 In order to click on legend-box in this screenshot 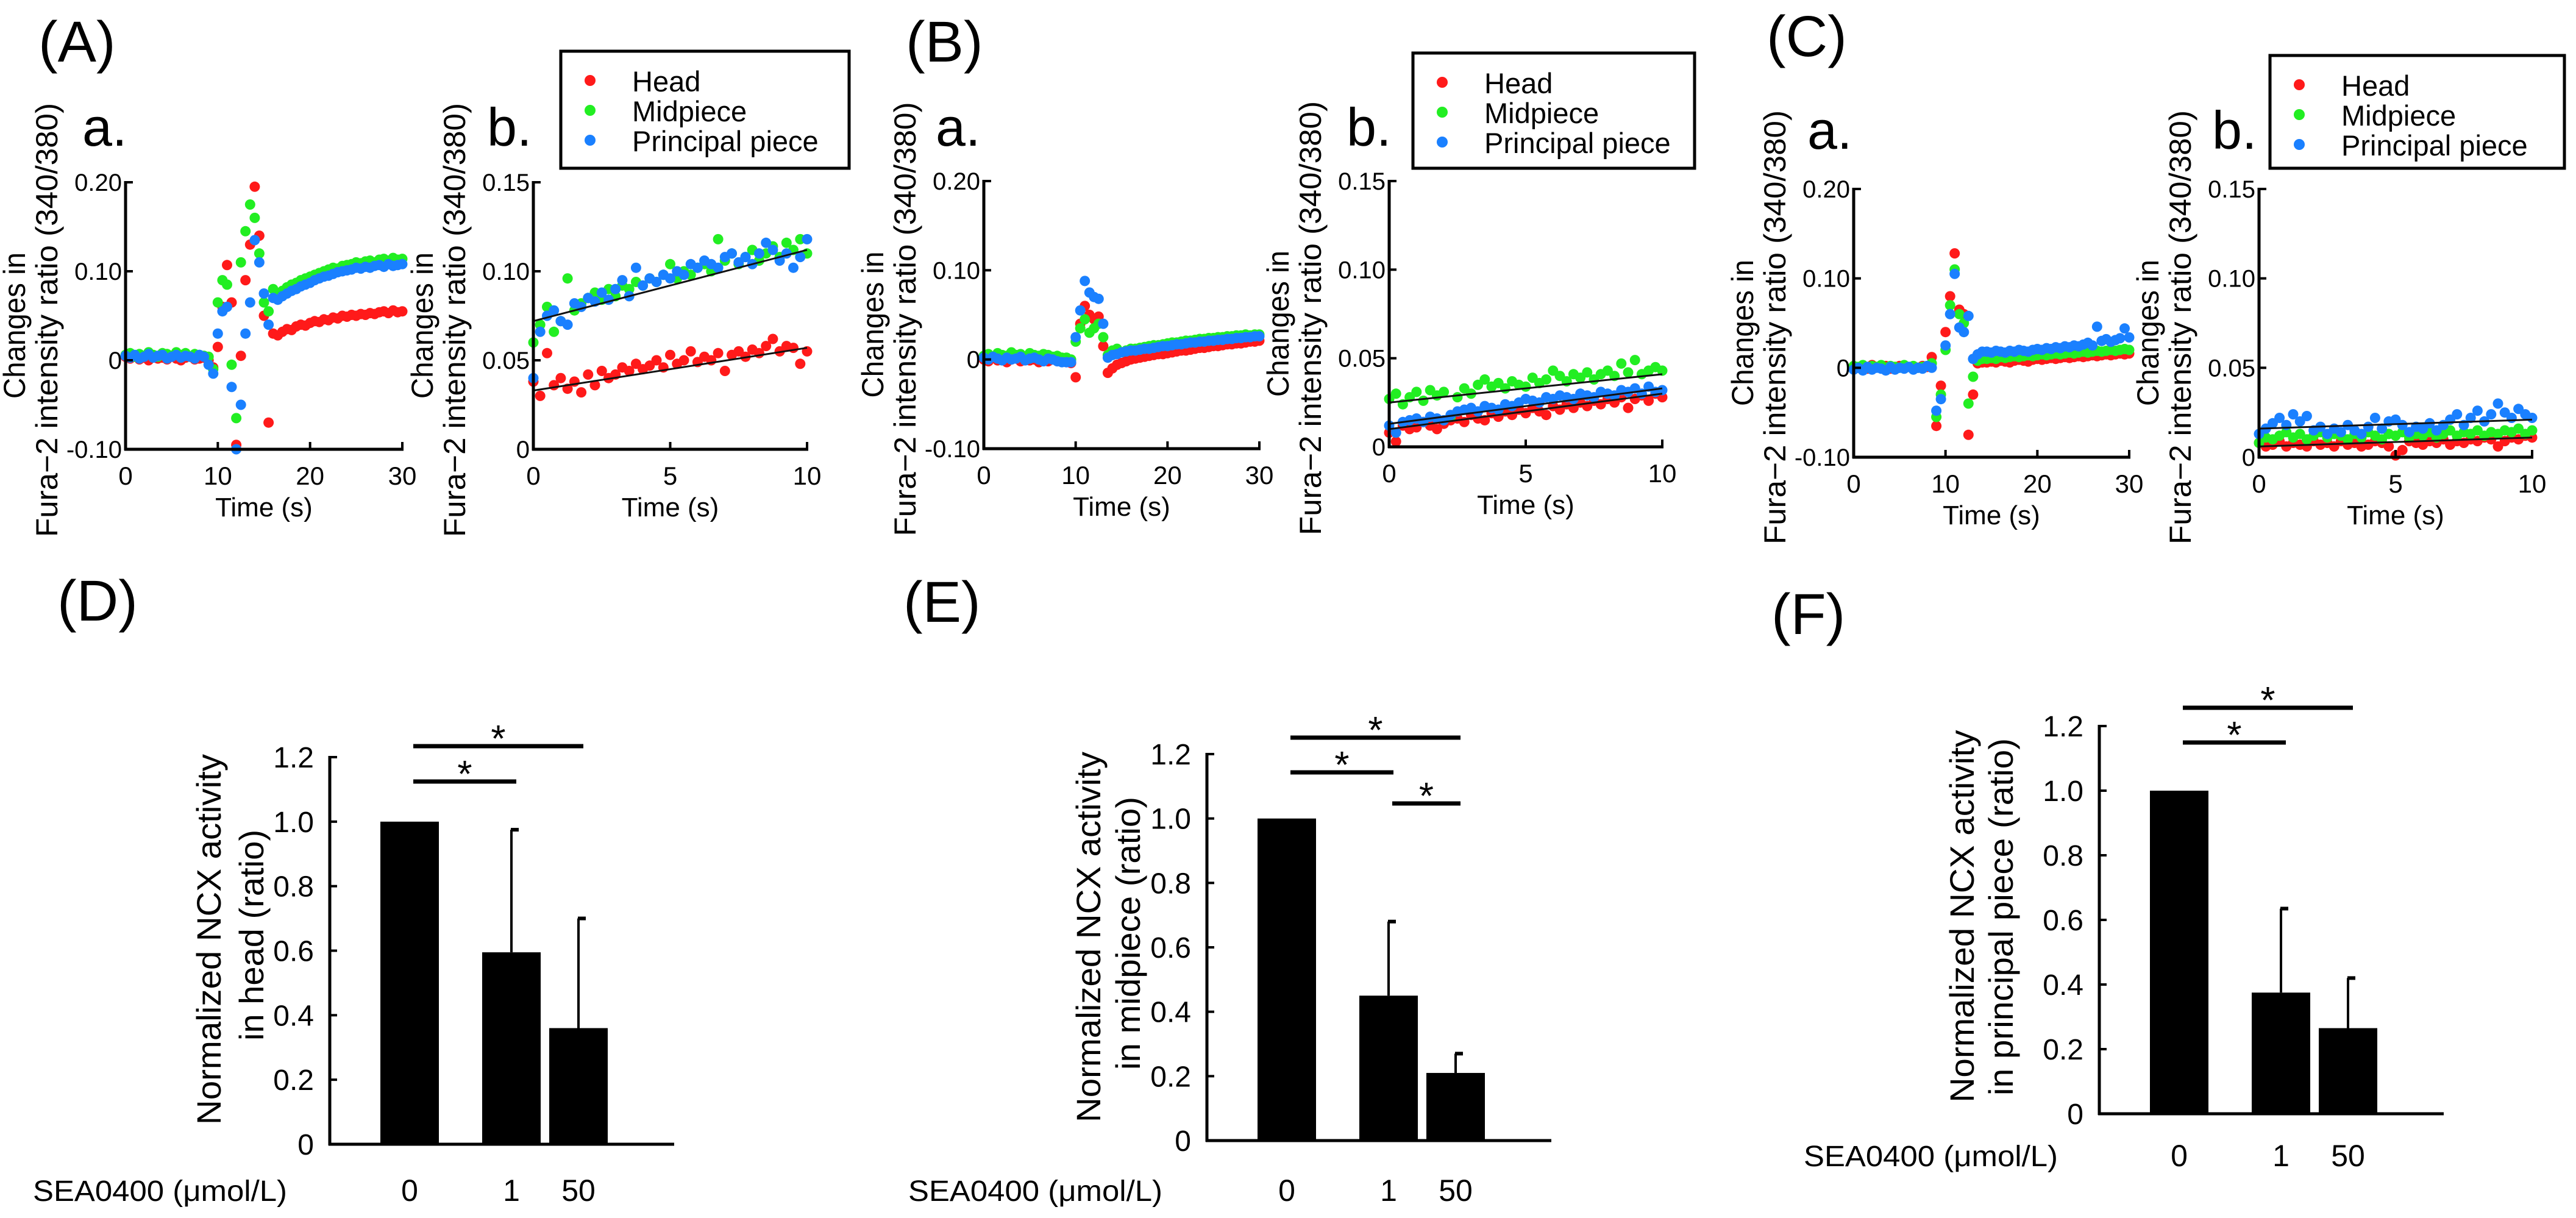, I will do `click(1553, 111)`.